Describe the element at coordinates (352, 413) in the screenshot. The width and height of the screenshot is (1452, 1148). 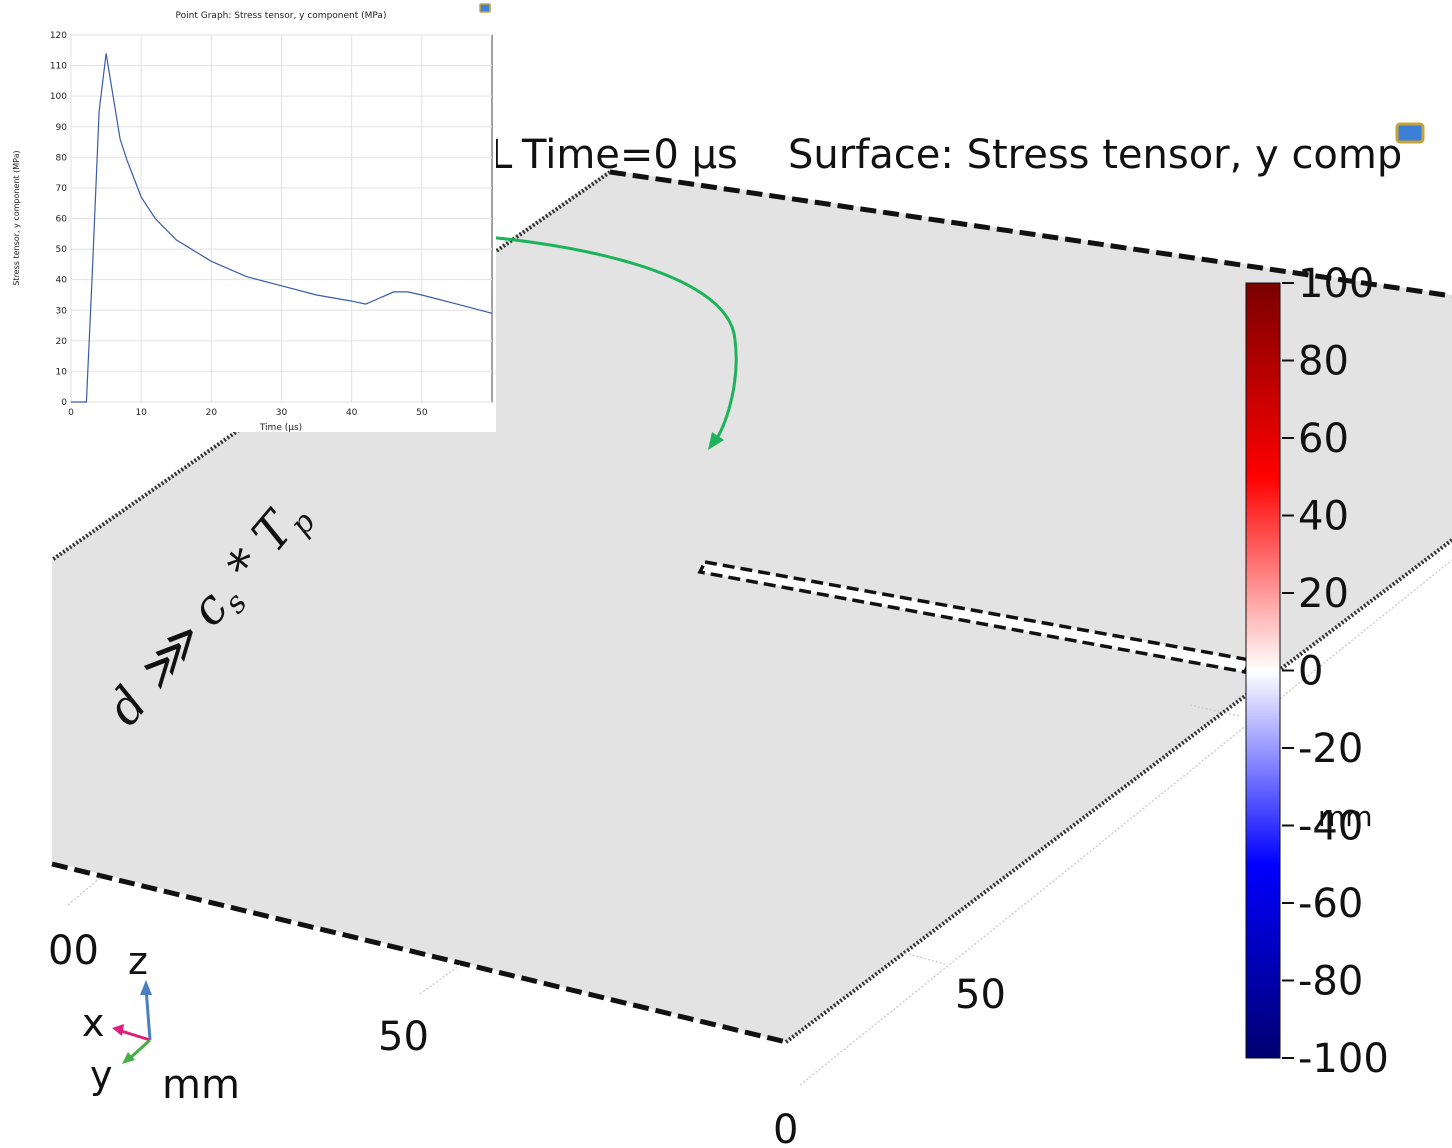
I see `x-tick-label: 40` at that location.